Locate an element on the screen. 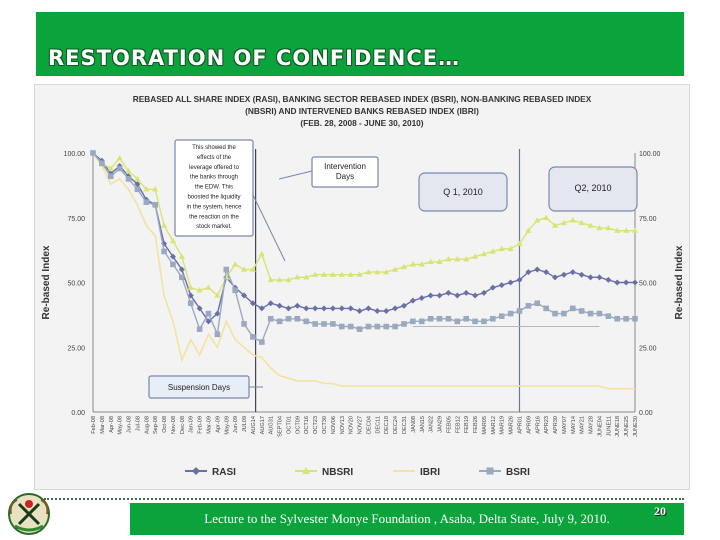 This screenshot has height=540, width=720. x-tick-label: Aug-08 is located at coordinates (147, 425).